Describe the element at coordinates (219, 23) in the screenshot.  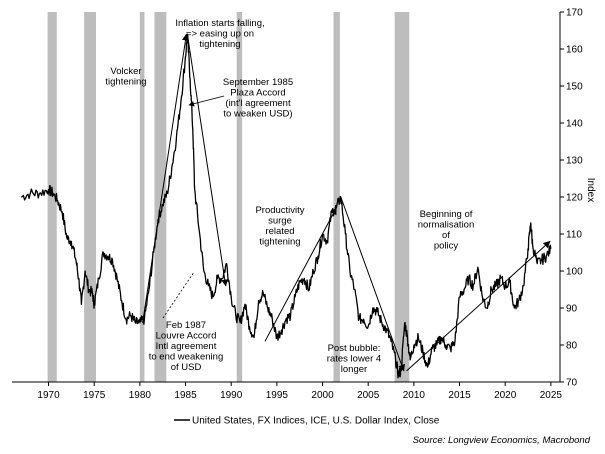
I see `annotation-0-line-0: Inflation starts falling,` at that location.